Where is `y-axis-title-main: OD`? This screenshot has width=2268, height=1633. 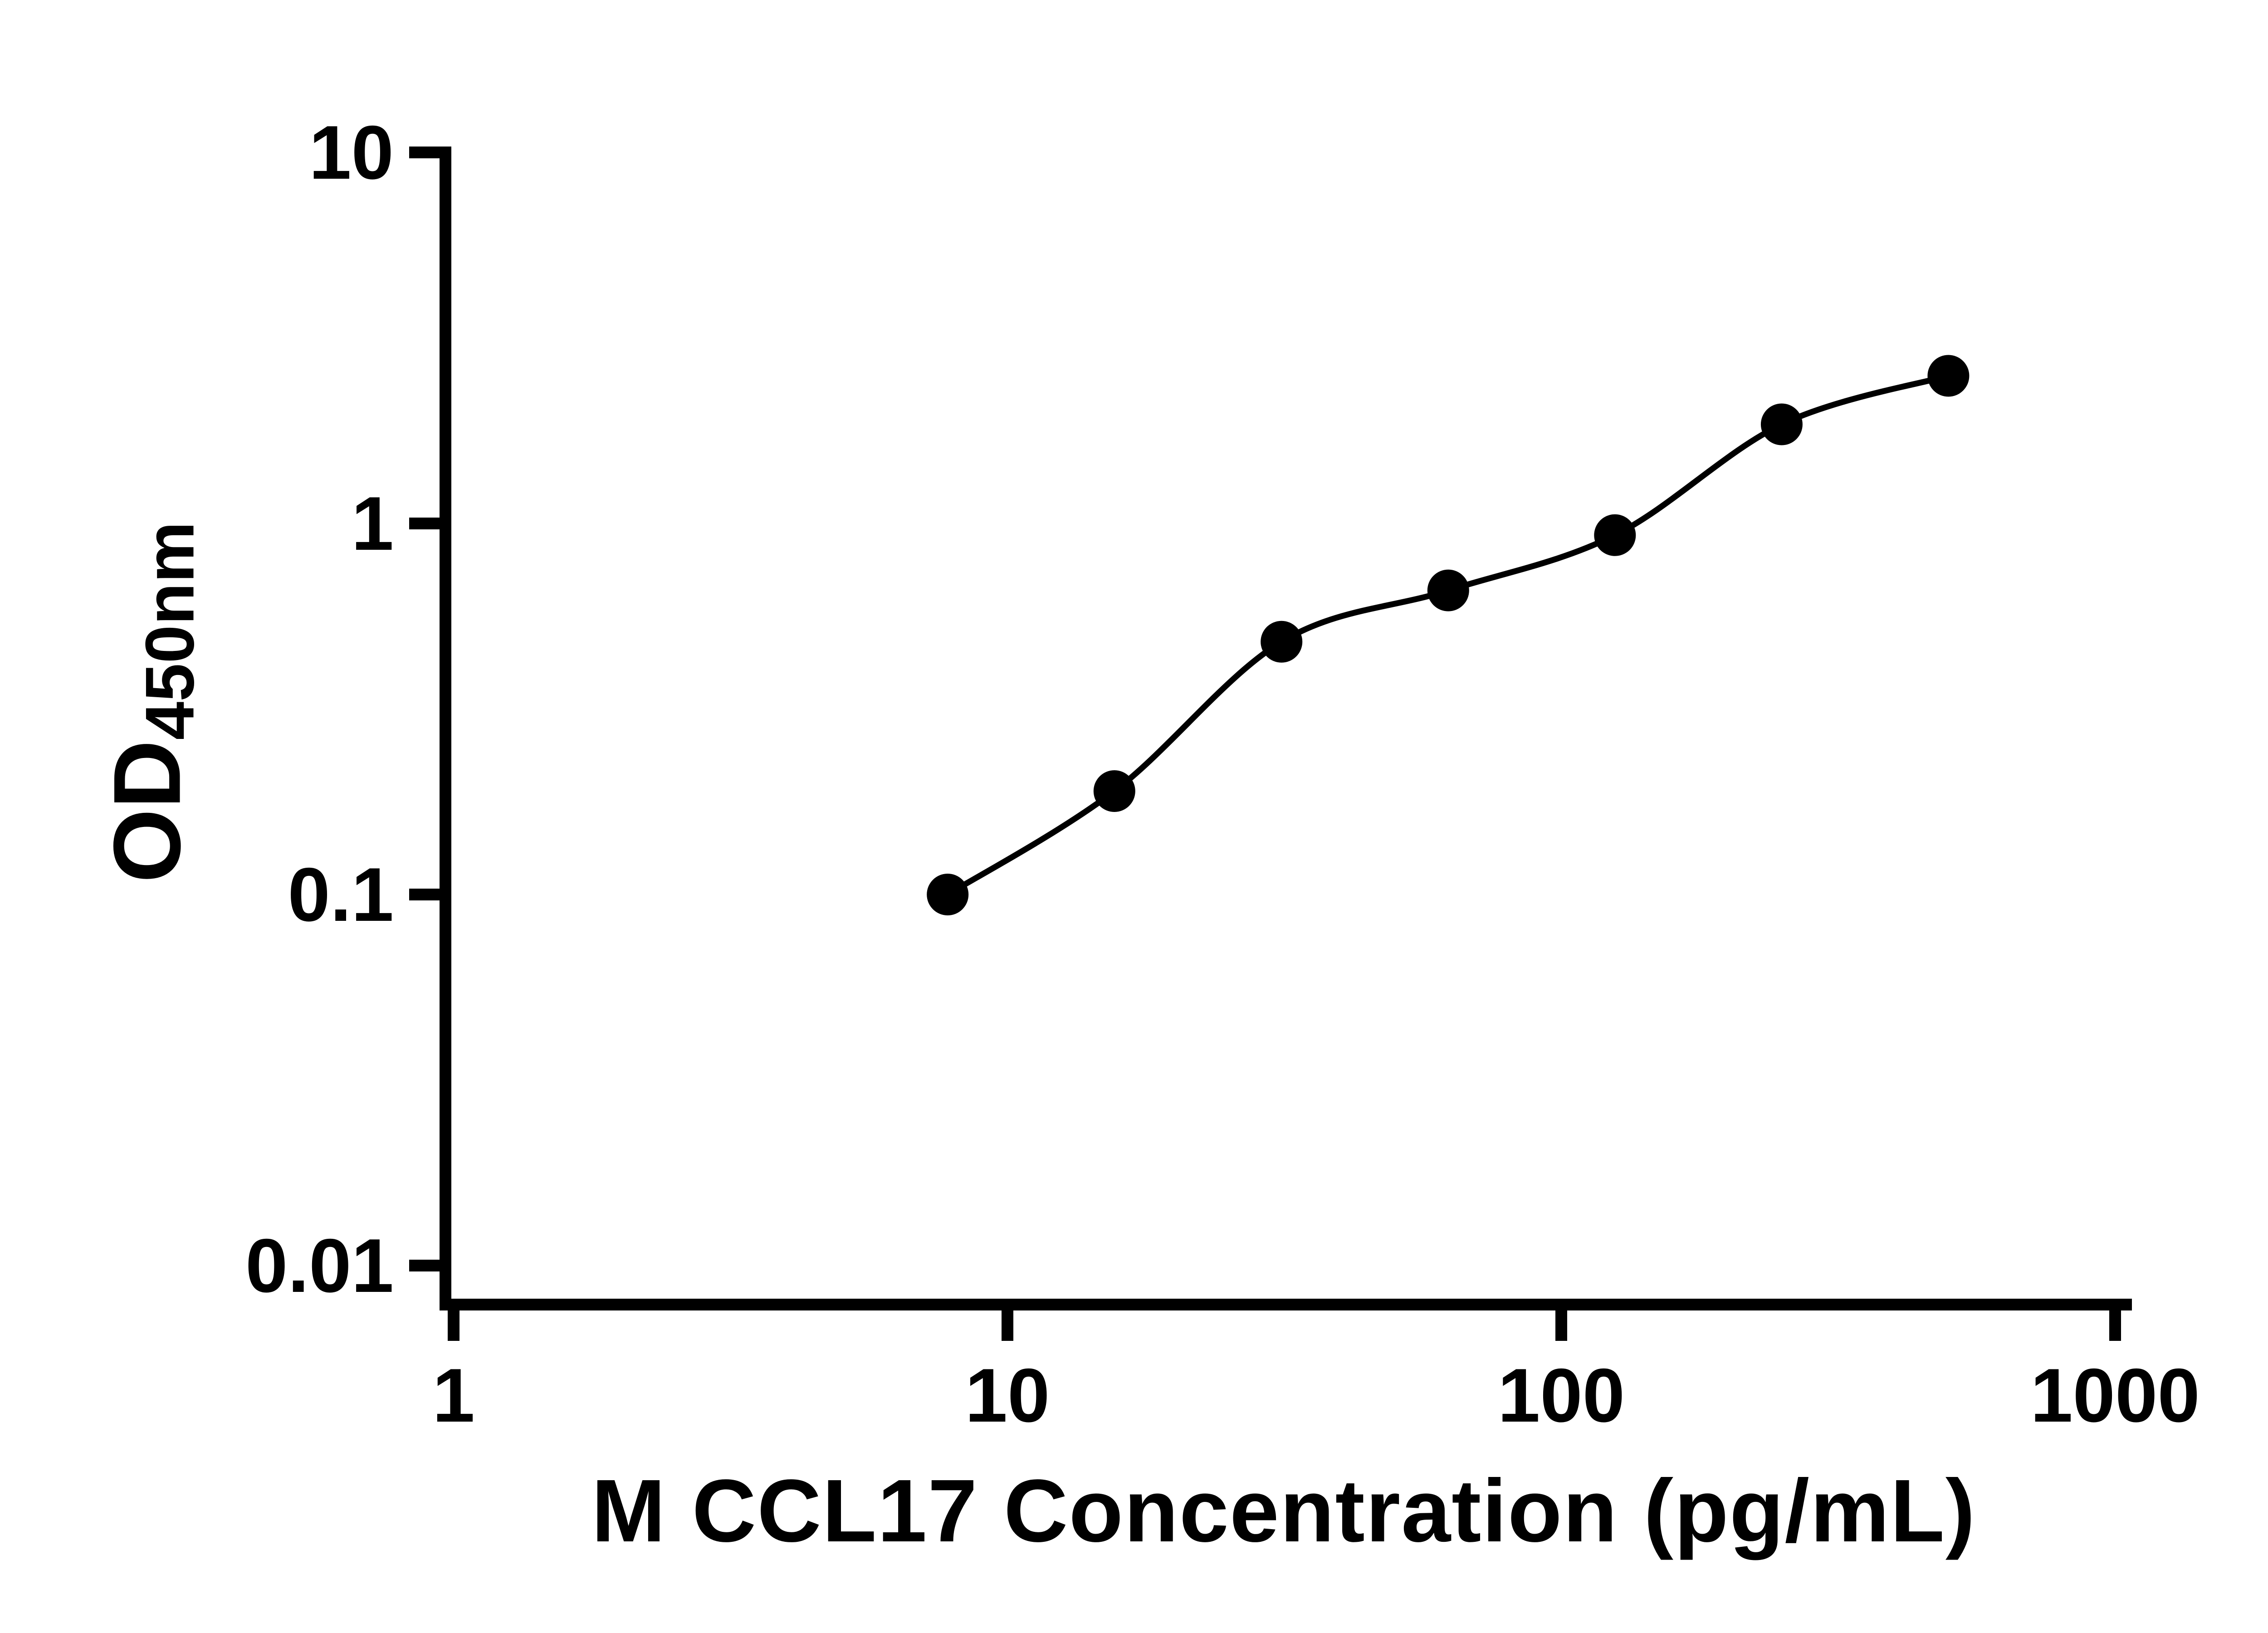 y-axis-title-main: OD is located at coordinates (147, 811).